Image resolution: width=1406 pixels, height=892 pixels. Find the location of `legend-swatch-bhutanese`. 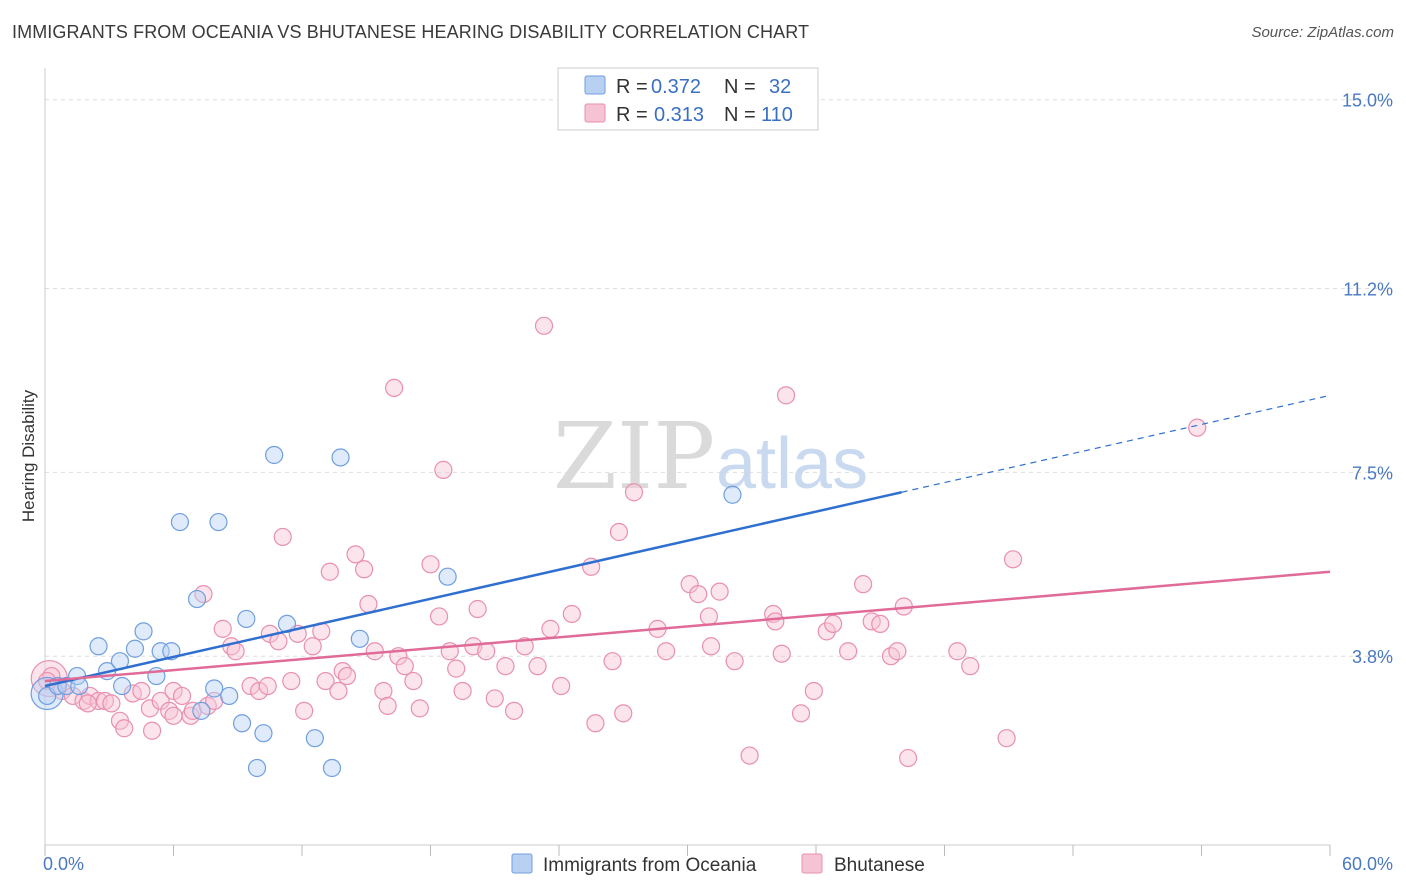

legend-swatch-bhutanese is located at coordinates (595, 113).